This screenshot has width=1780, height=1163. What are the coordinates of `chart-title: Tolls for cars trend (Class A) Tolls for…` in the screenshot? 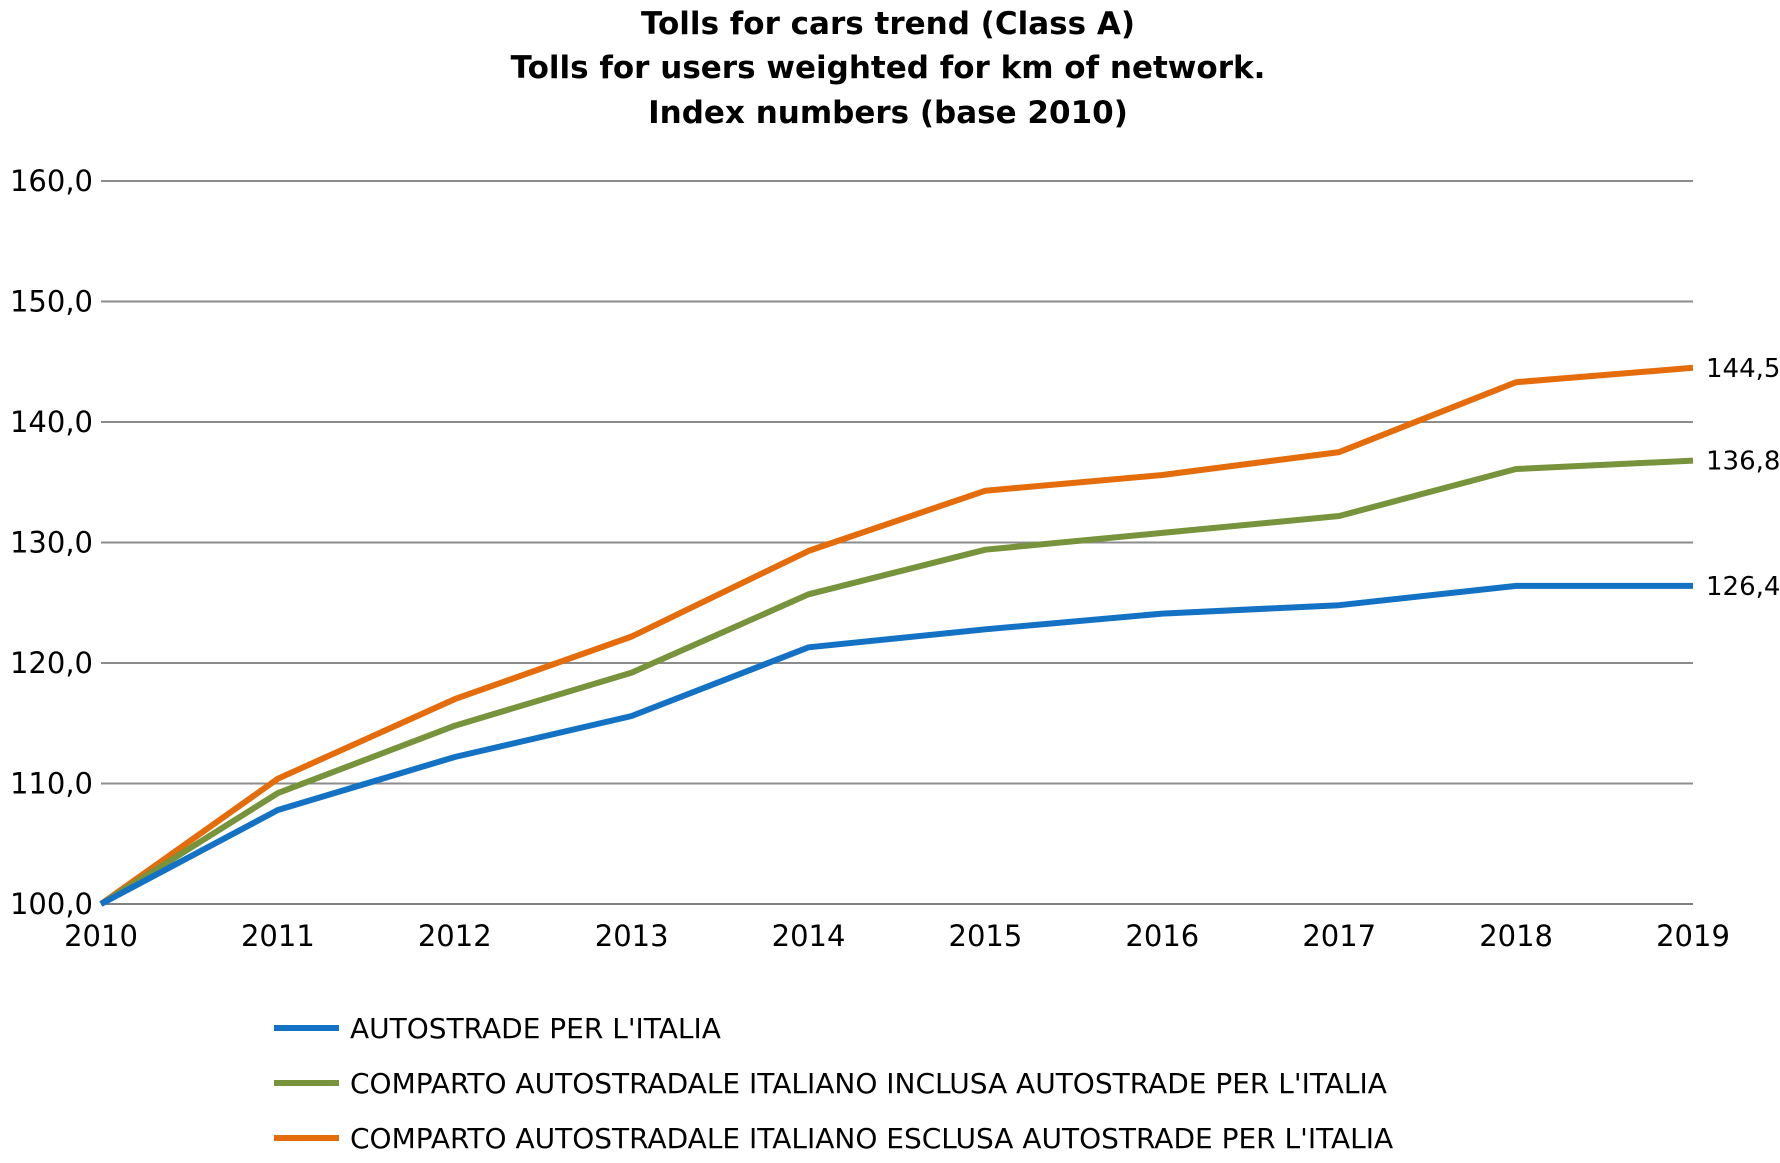 It's located at (888, 68).